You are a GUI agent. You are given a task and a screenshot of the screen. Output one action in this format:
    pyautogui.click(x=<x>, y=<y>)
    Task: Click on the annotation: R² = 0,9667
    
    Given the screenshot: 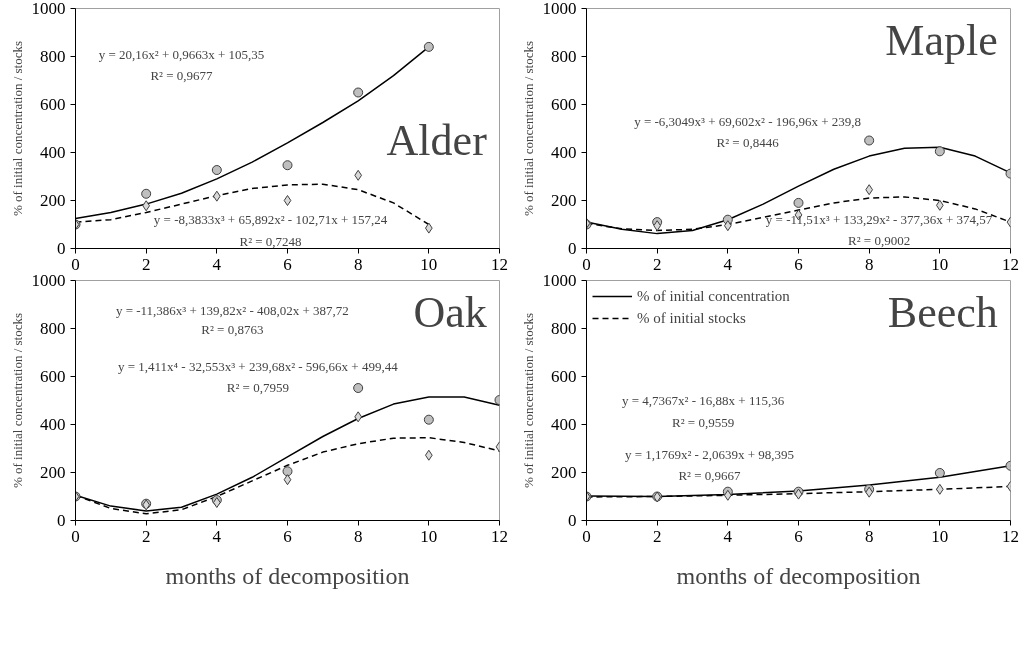 What is the action you would take?
    pyautogui.click(x=710, y=476)
    